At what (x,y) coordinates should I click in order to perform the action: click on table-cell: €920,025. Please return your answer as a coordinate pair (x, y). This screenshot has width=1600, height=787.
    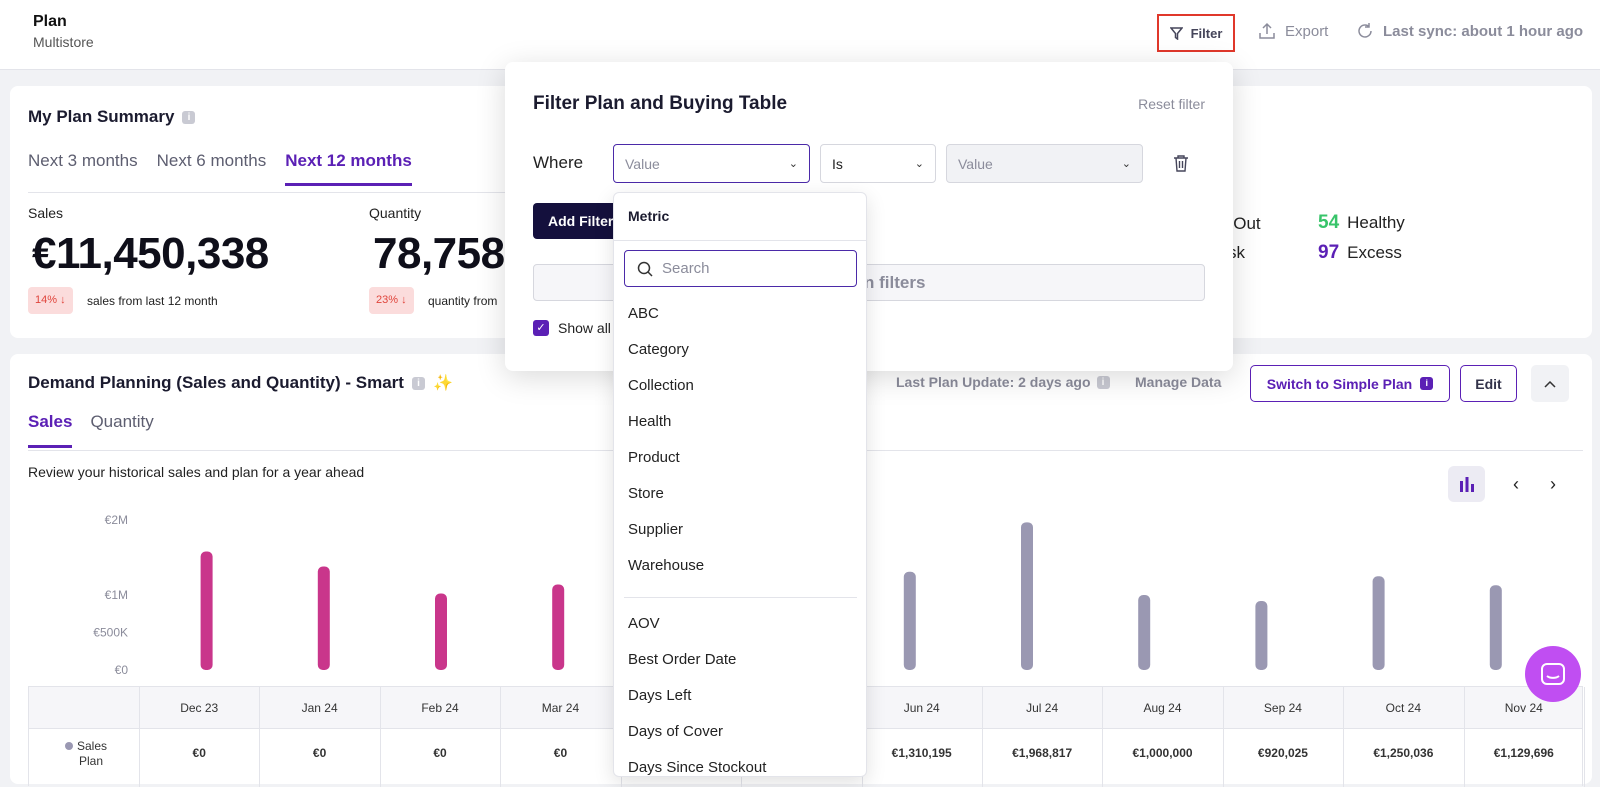
    Looking at the image, I should click on (1282, 753).